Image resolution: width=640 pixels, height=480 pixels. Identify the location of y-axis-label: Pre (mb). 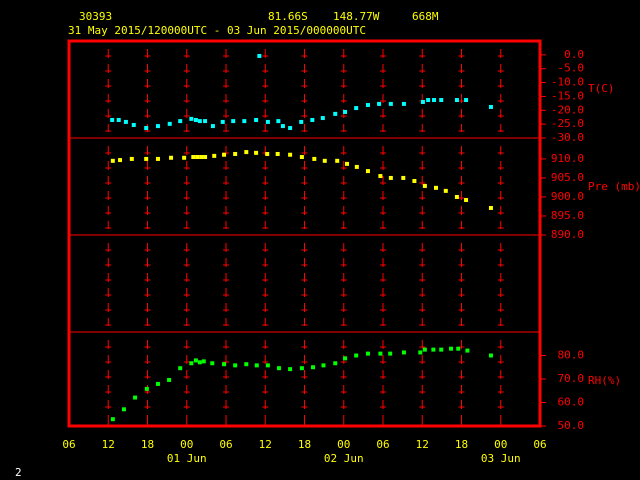
(614, 186).